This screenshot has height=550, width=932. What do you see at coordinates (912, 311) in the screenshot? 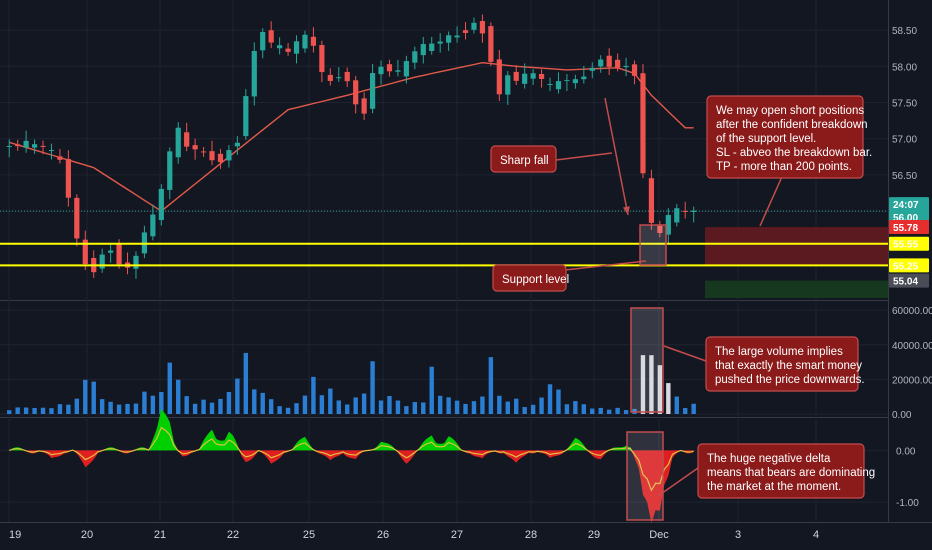
I see `volume-tick-label: 60000.00` at bounding box center [912, 311].